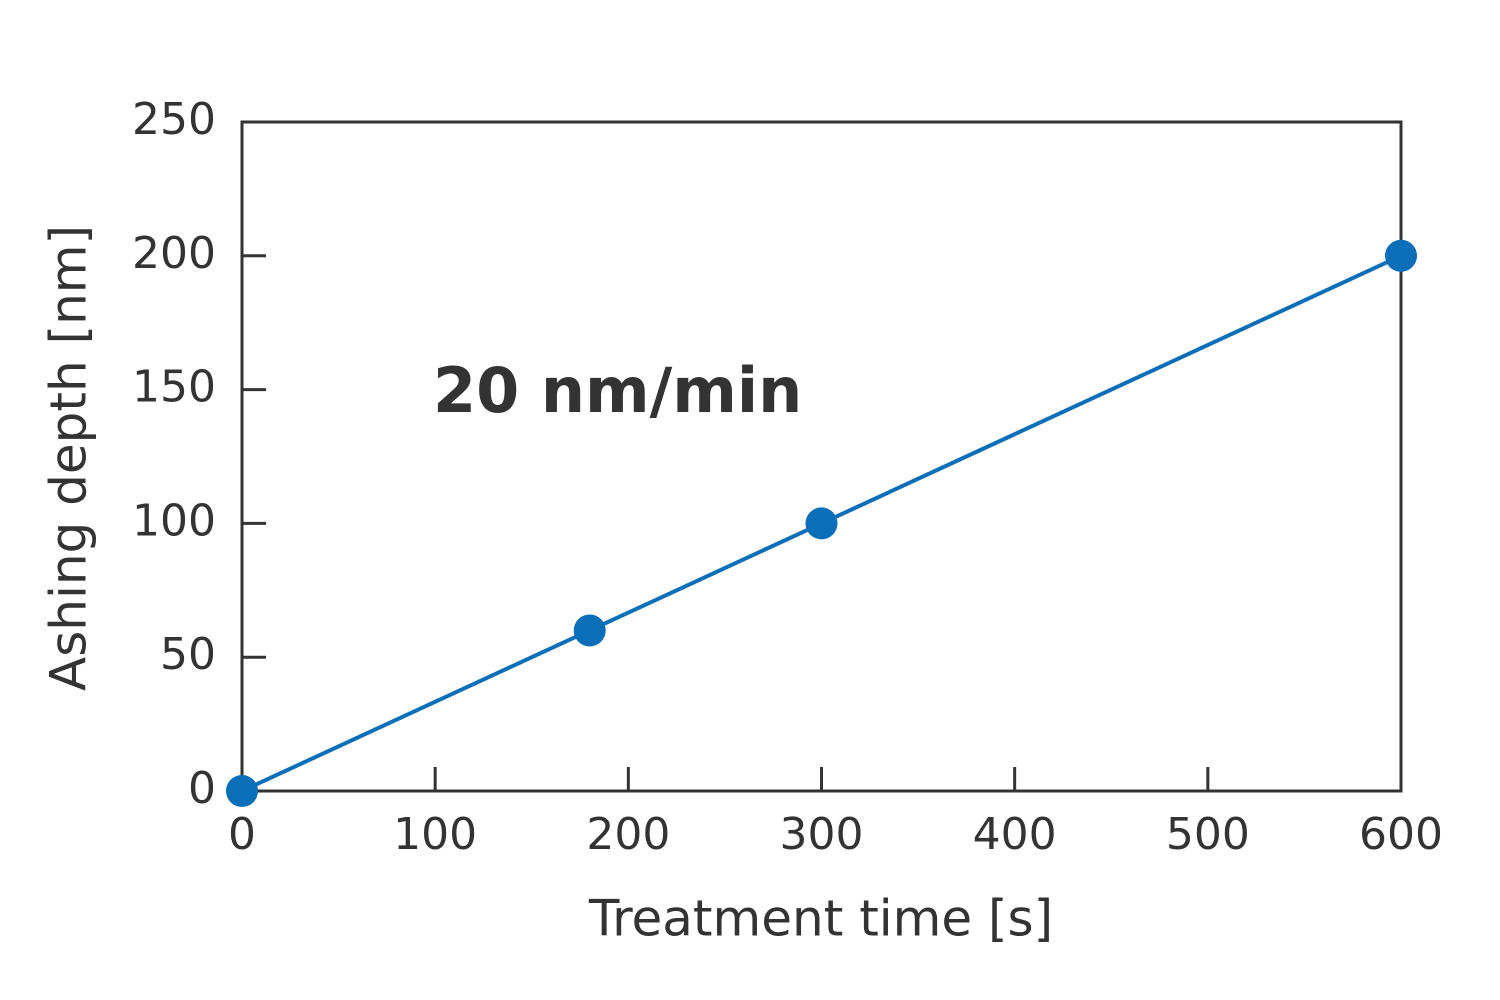 This screenshot has width=1500, height=1000. I want to click on x-tick-label: 300, so click(822, 834).